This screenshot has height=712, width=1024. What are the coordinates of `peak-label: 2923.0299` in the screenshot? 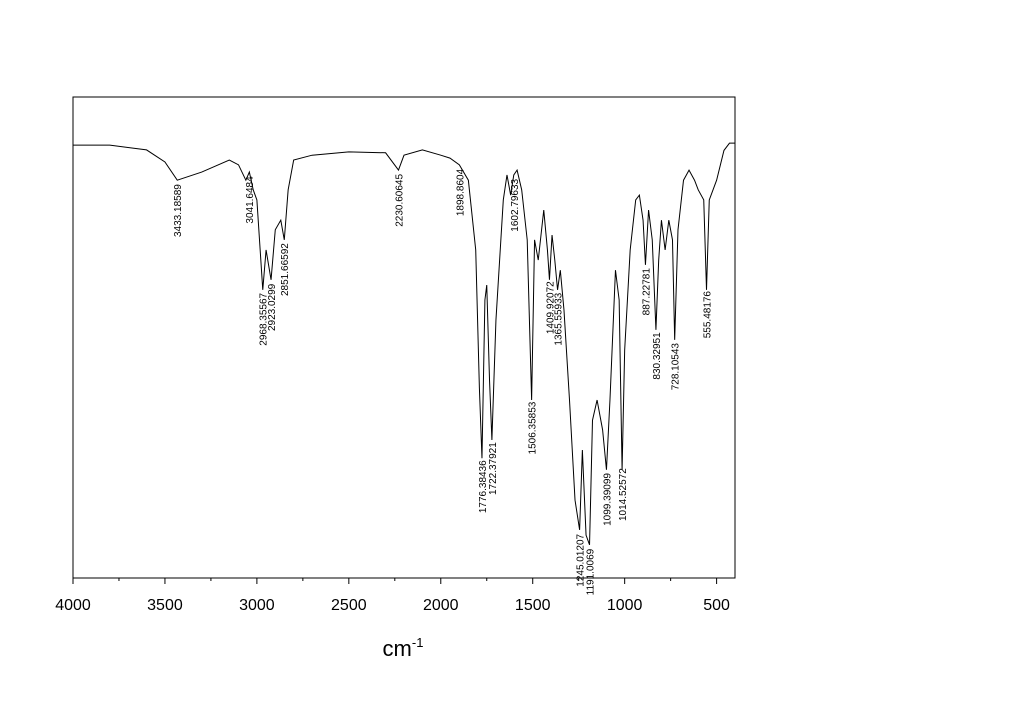 It's located at (272, 307).